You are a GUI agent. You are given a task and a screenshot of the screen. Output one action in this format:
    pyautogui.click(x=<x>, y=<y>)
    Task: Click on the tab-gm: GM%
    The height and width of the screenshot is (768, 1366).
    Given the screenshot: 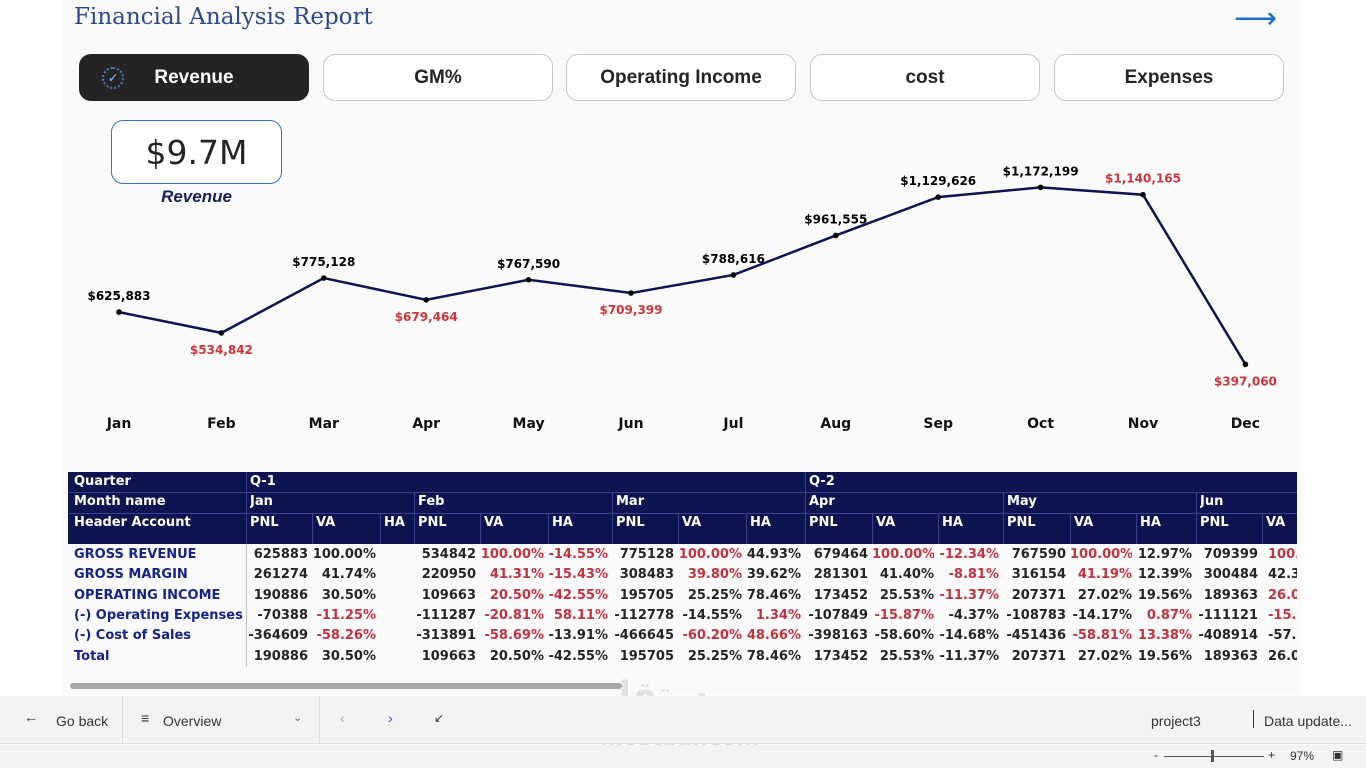 What is the action you would take?
    pyautogui.click(x=438, y=77)
    